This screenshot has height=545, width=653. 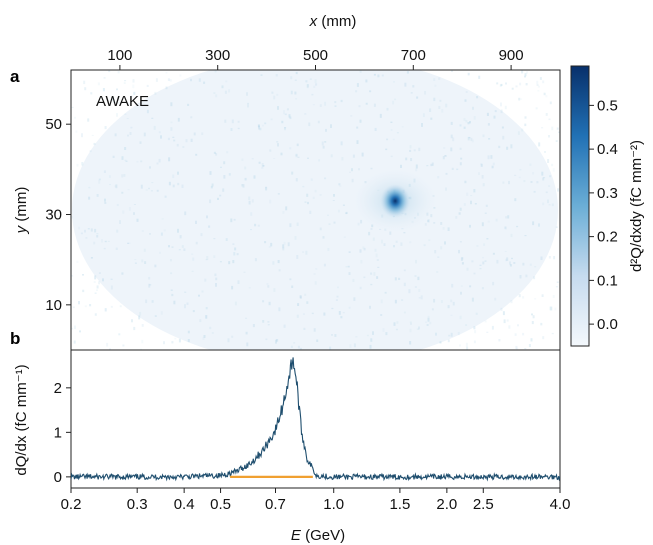 I want to click on colorbar-ticks: 0.0 0.1 0.2 0.3 0.4 0.5, so click(x=603, y=215).